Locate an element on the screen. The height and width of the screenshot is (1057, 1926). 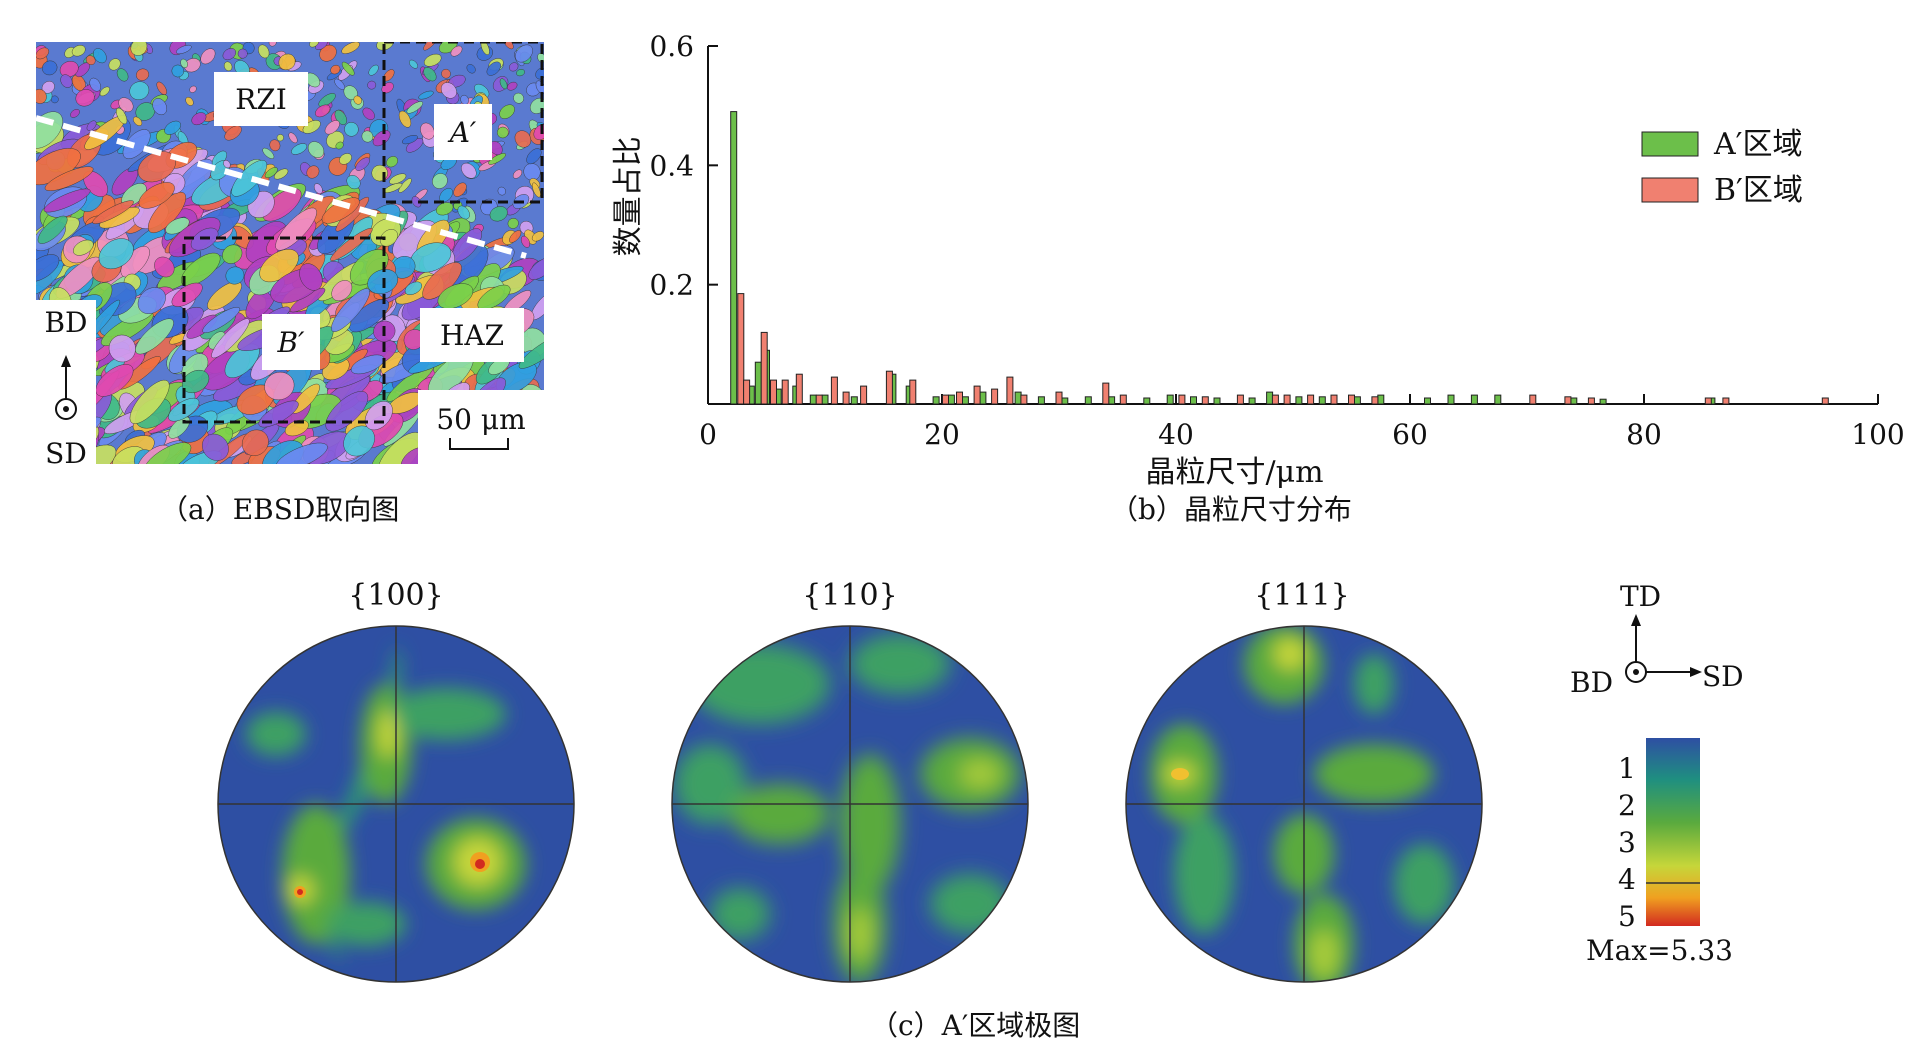
legend-label-region-a: A′区域 is located at coordinates (1757, 144).